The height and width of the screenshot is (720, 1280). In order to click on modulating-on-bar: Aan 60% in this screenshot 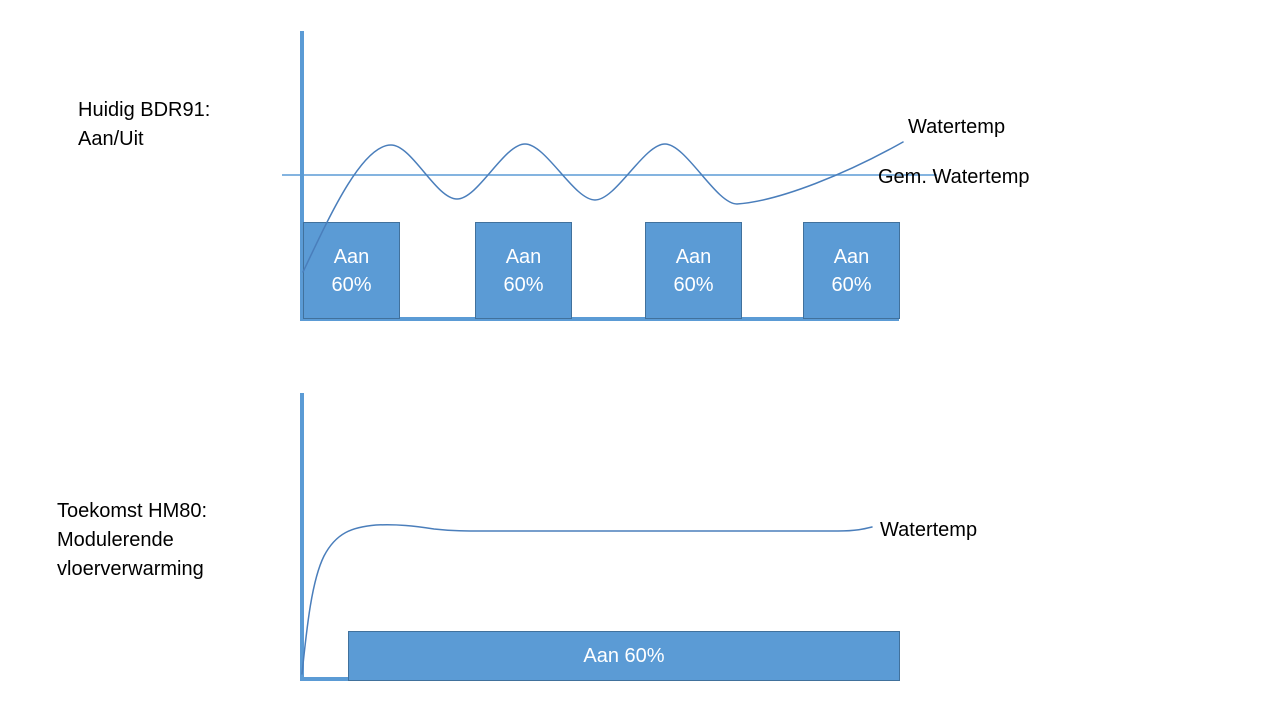, I will do `click(624, 656)`.